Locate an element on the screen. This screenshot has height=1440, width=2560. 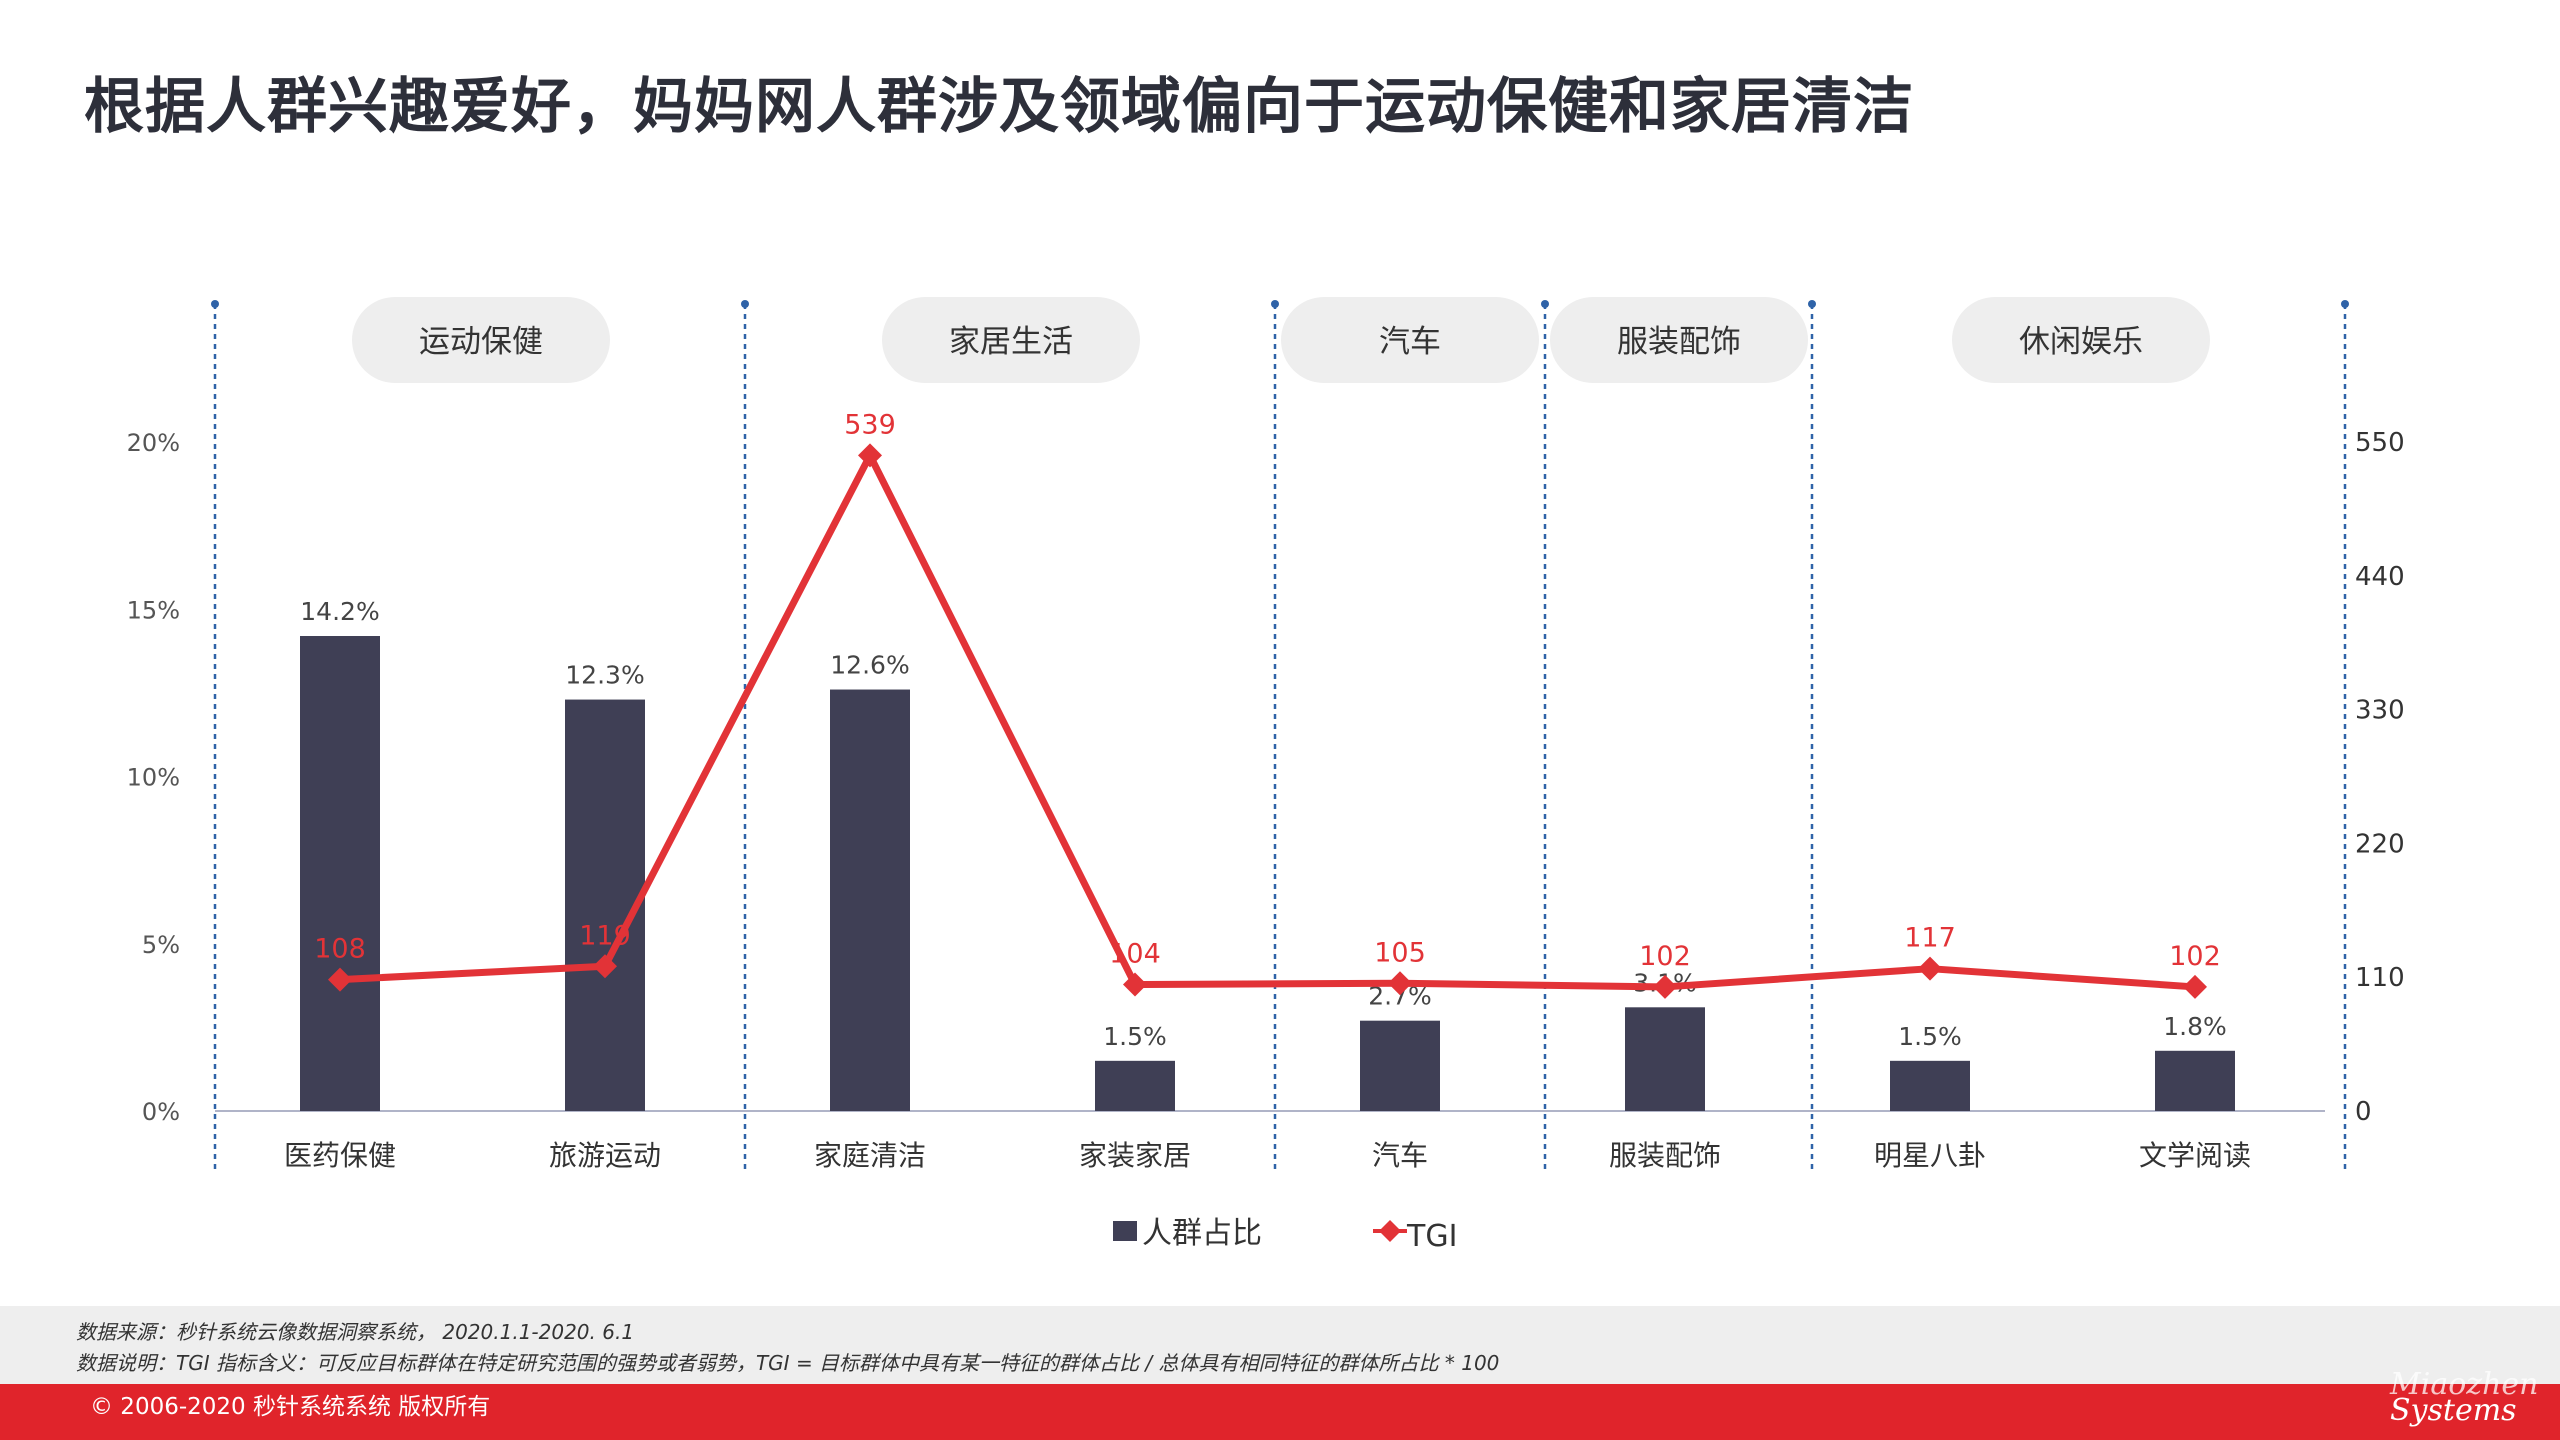
tgi-value-label: 539 is located at coordinates (870, 424).